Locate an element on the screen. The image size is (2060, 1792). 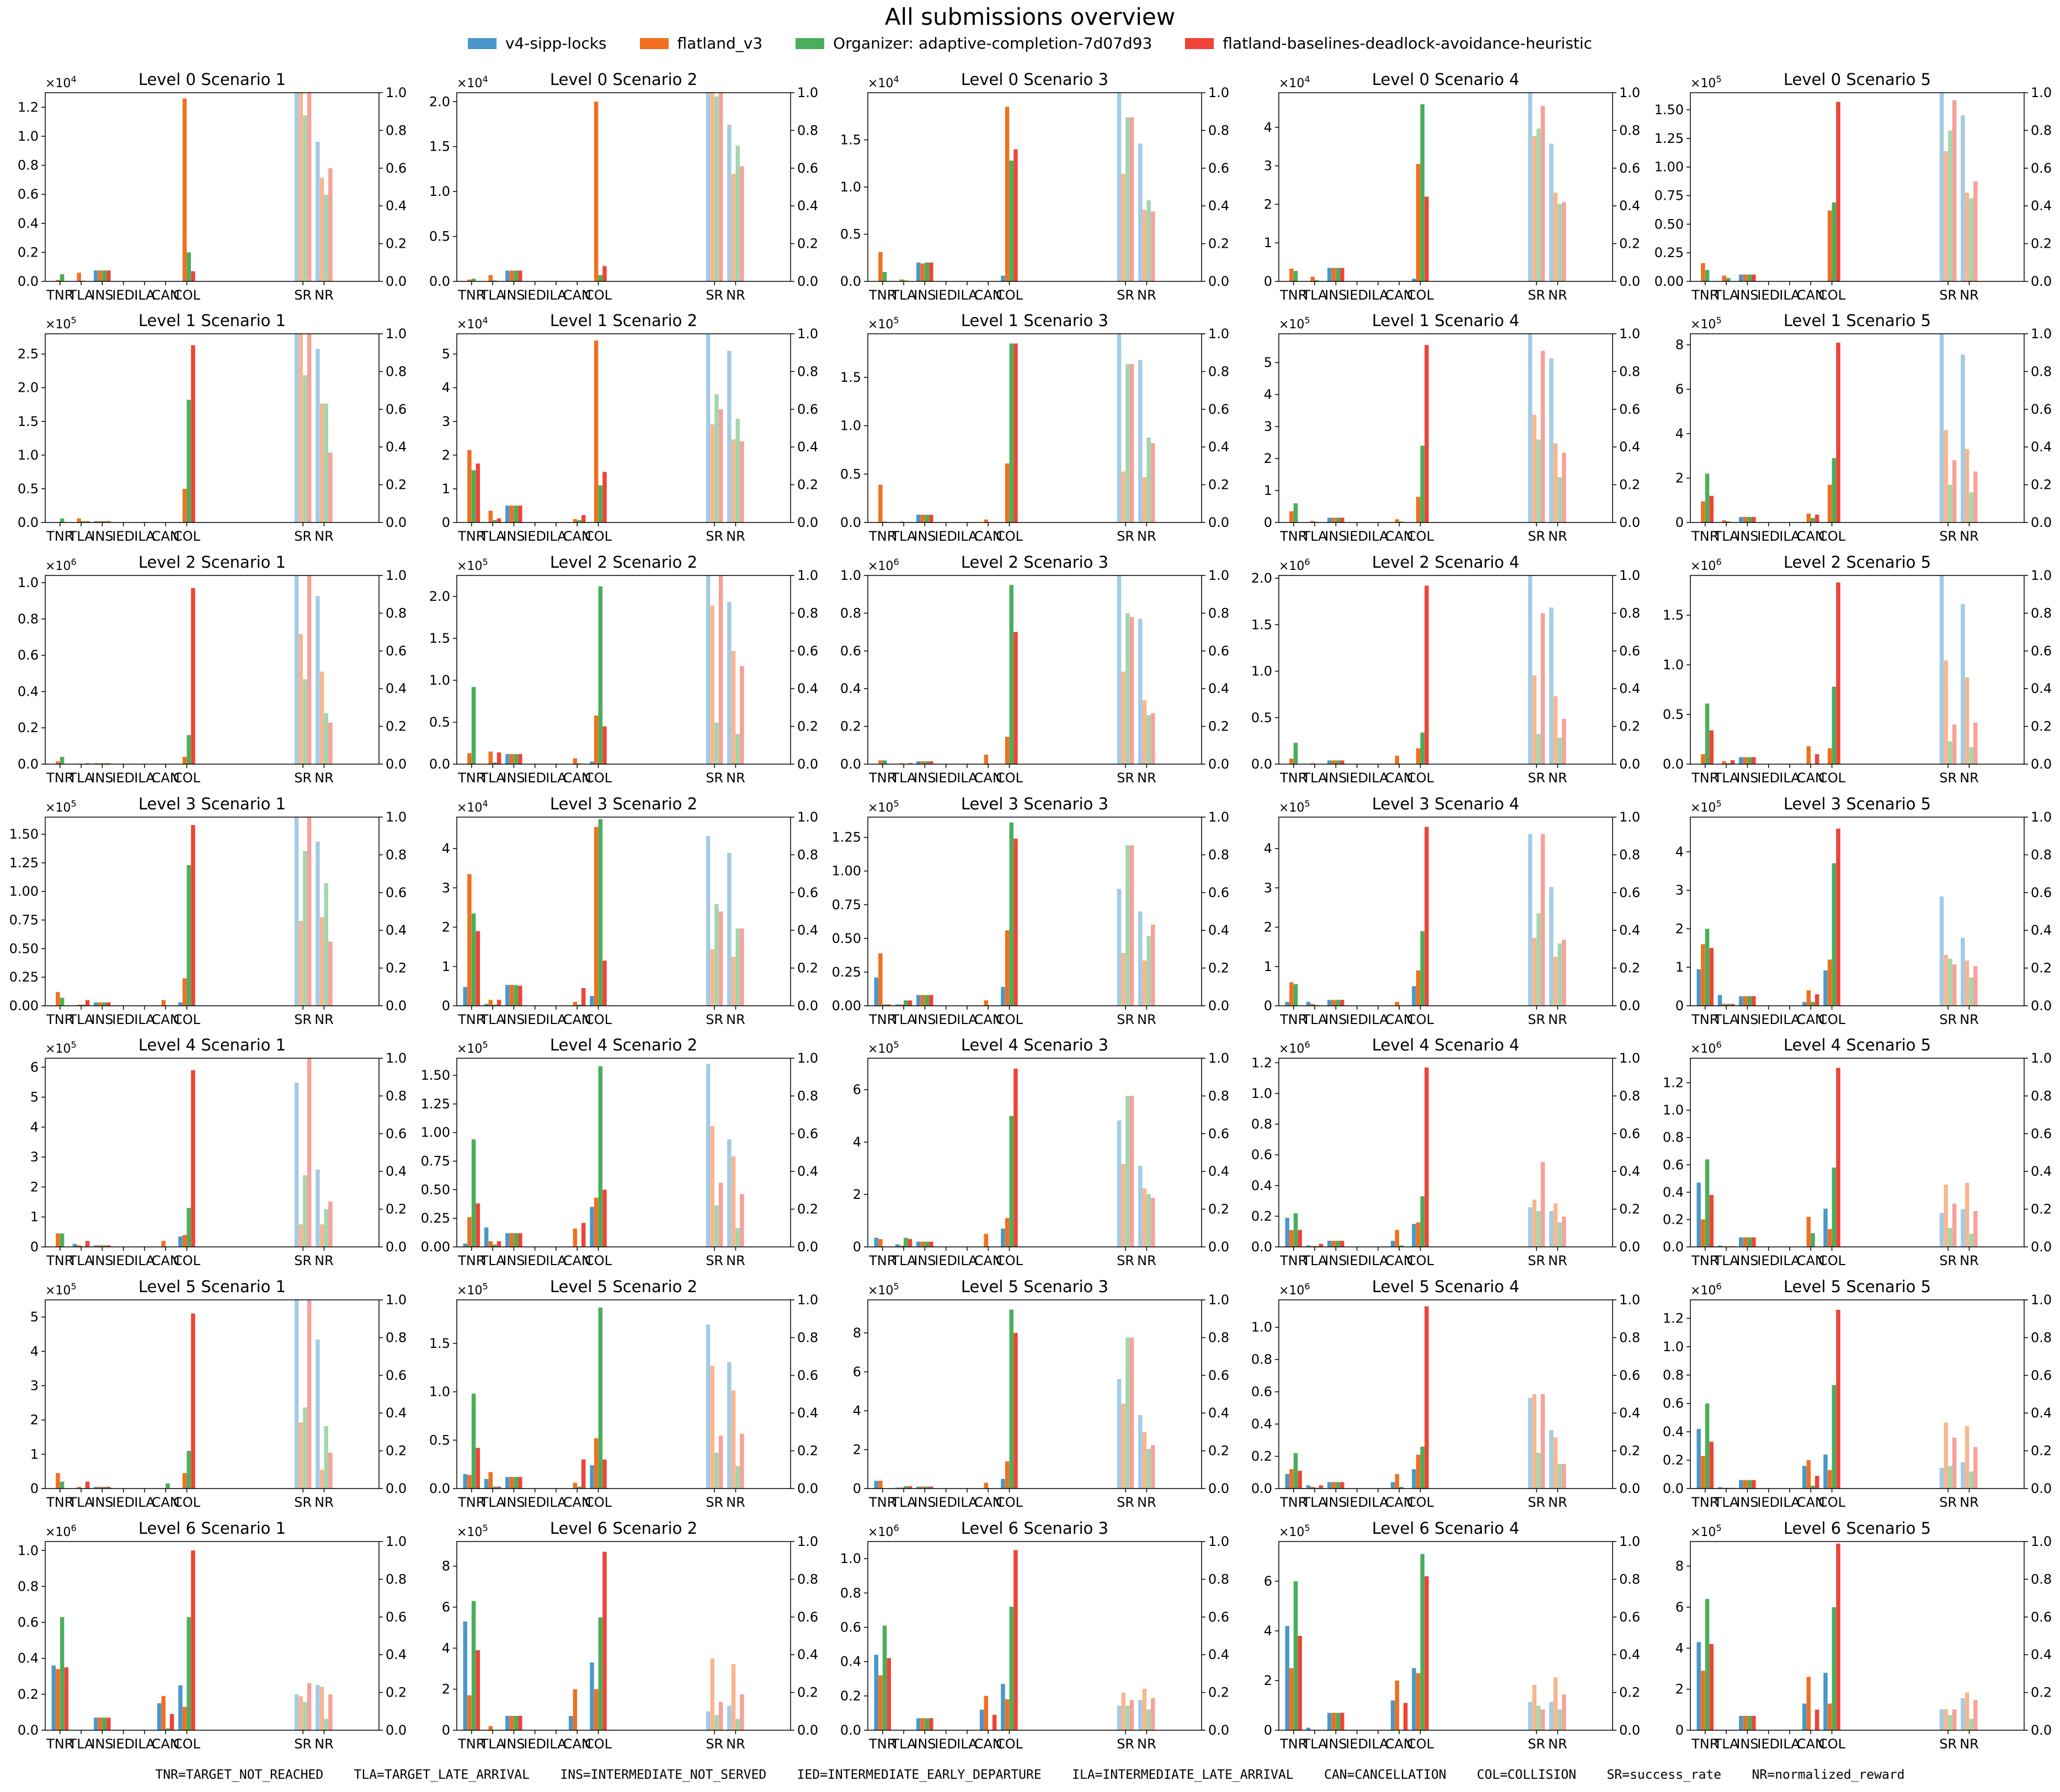
right-y-tick-label: 0.2 is located at coordinates (807, 1692).